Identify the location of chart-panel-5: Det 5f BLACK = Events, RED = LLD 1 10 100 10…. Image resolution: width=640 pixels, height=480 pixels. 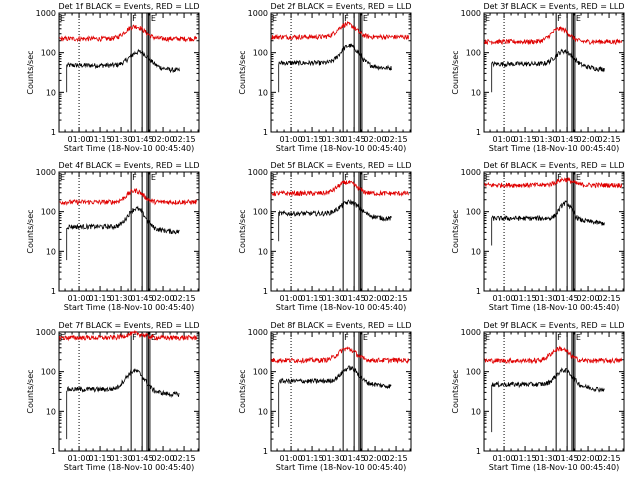
(325, 236).